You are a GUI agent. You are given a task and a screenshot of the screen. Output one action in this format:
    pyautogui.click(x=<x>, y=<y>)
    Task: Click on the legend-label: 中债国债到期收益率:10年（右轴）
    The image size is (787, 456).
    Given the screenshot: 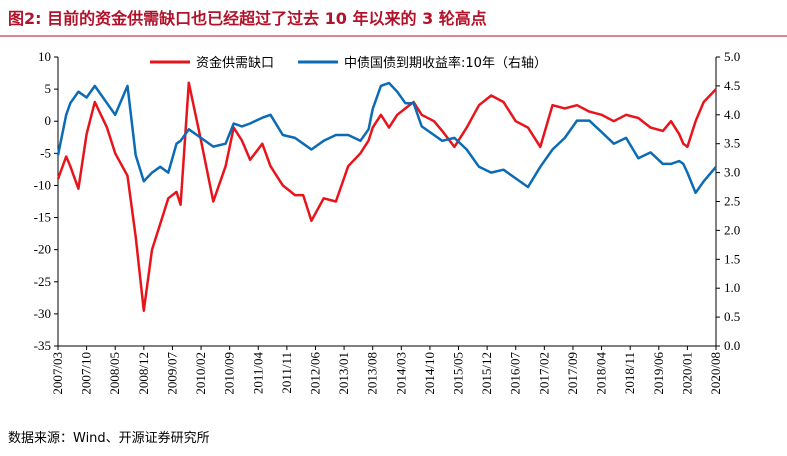 What is the action you would take?
    pyautogui.click(x=445, y=63)
    